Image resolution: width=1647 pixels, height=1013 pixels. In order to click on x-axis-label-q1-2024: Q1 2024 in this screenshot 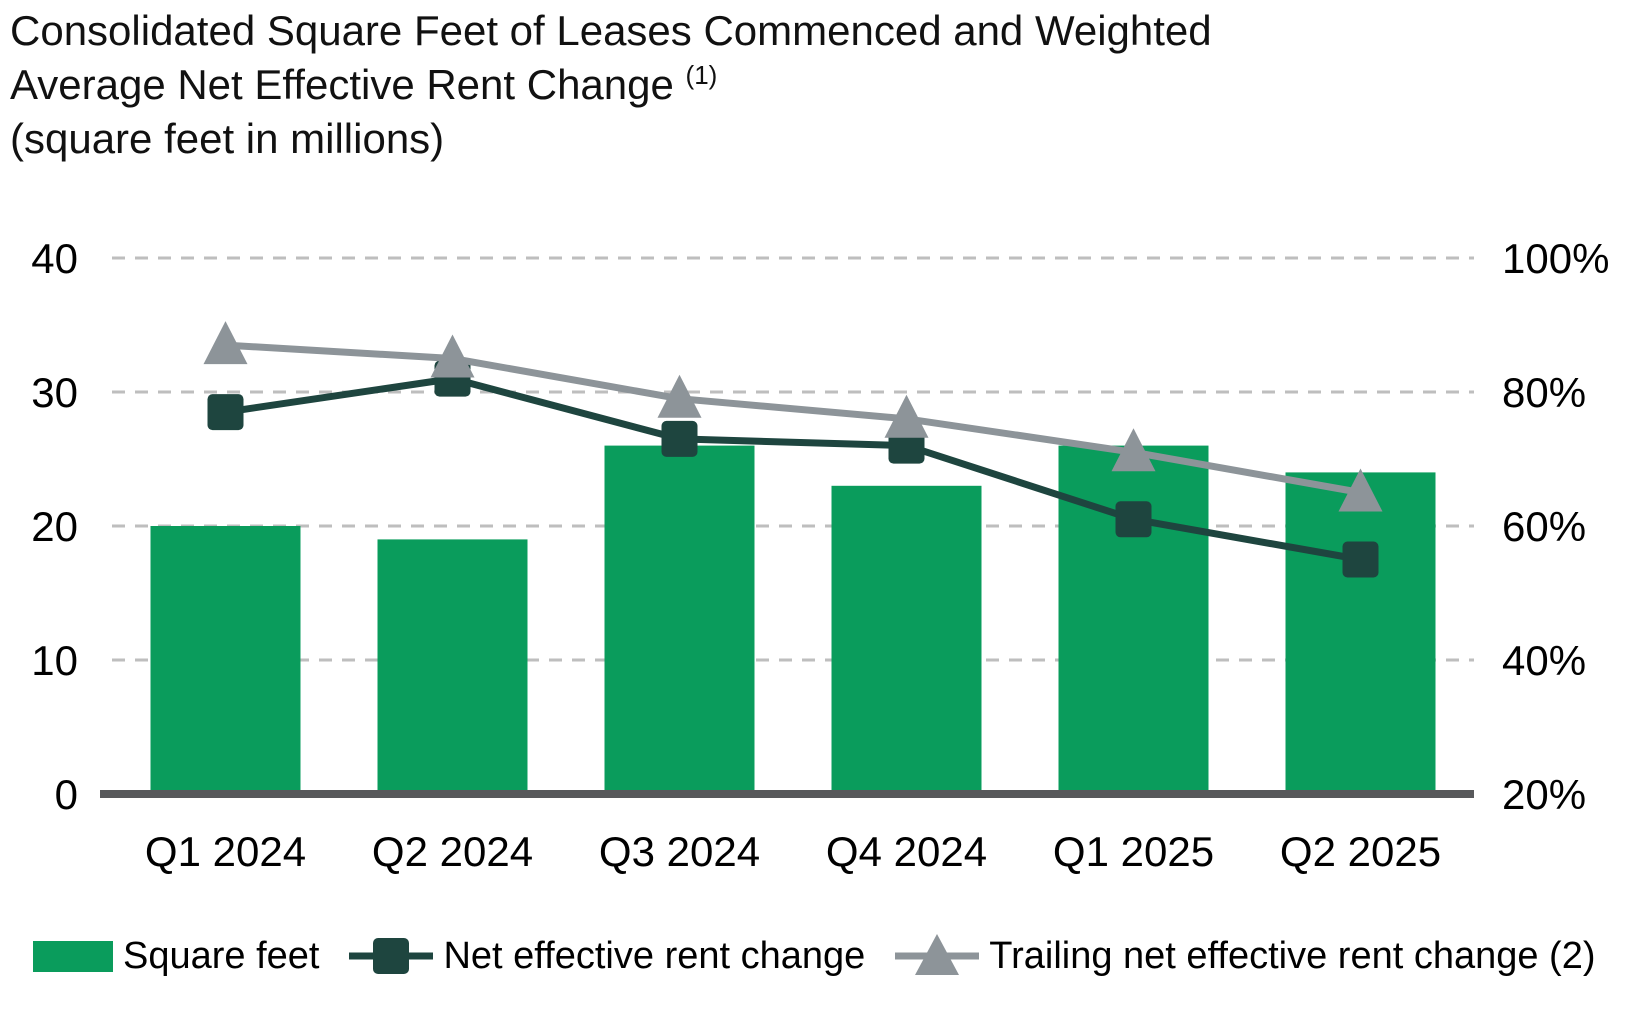, I will do `click(225, 851)`.